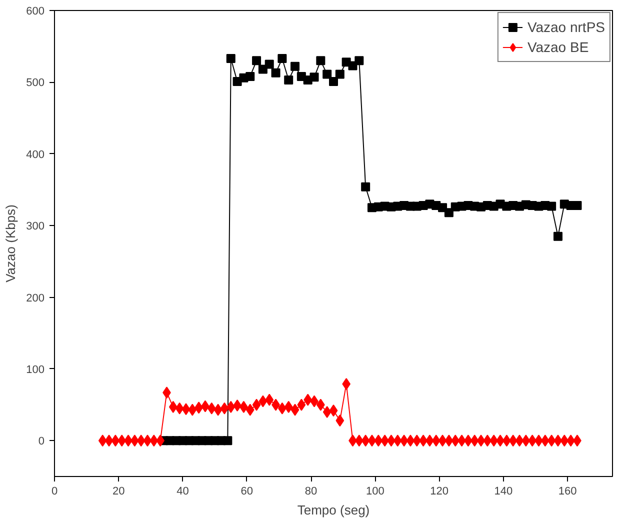  What do you see at coordinates (182, 492) in the screenshot?
I see `x-tick-label: 40` at bounding box center [182, 492].